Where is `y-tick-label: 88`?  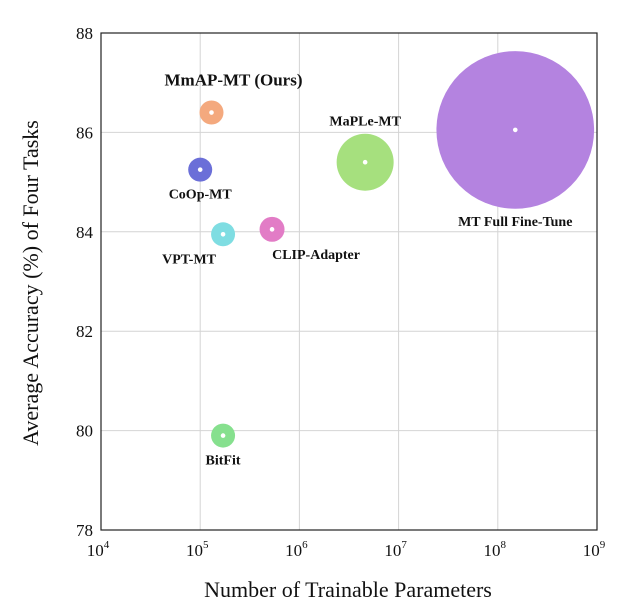 y-tick-label: 88 is located at coordinates (84, 33).